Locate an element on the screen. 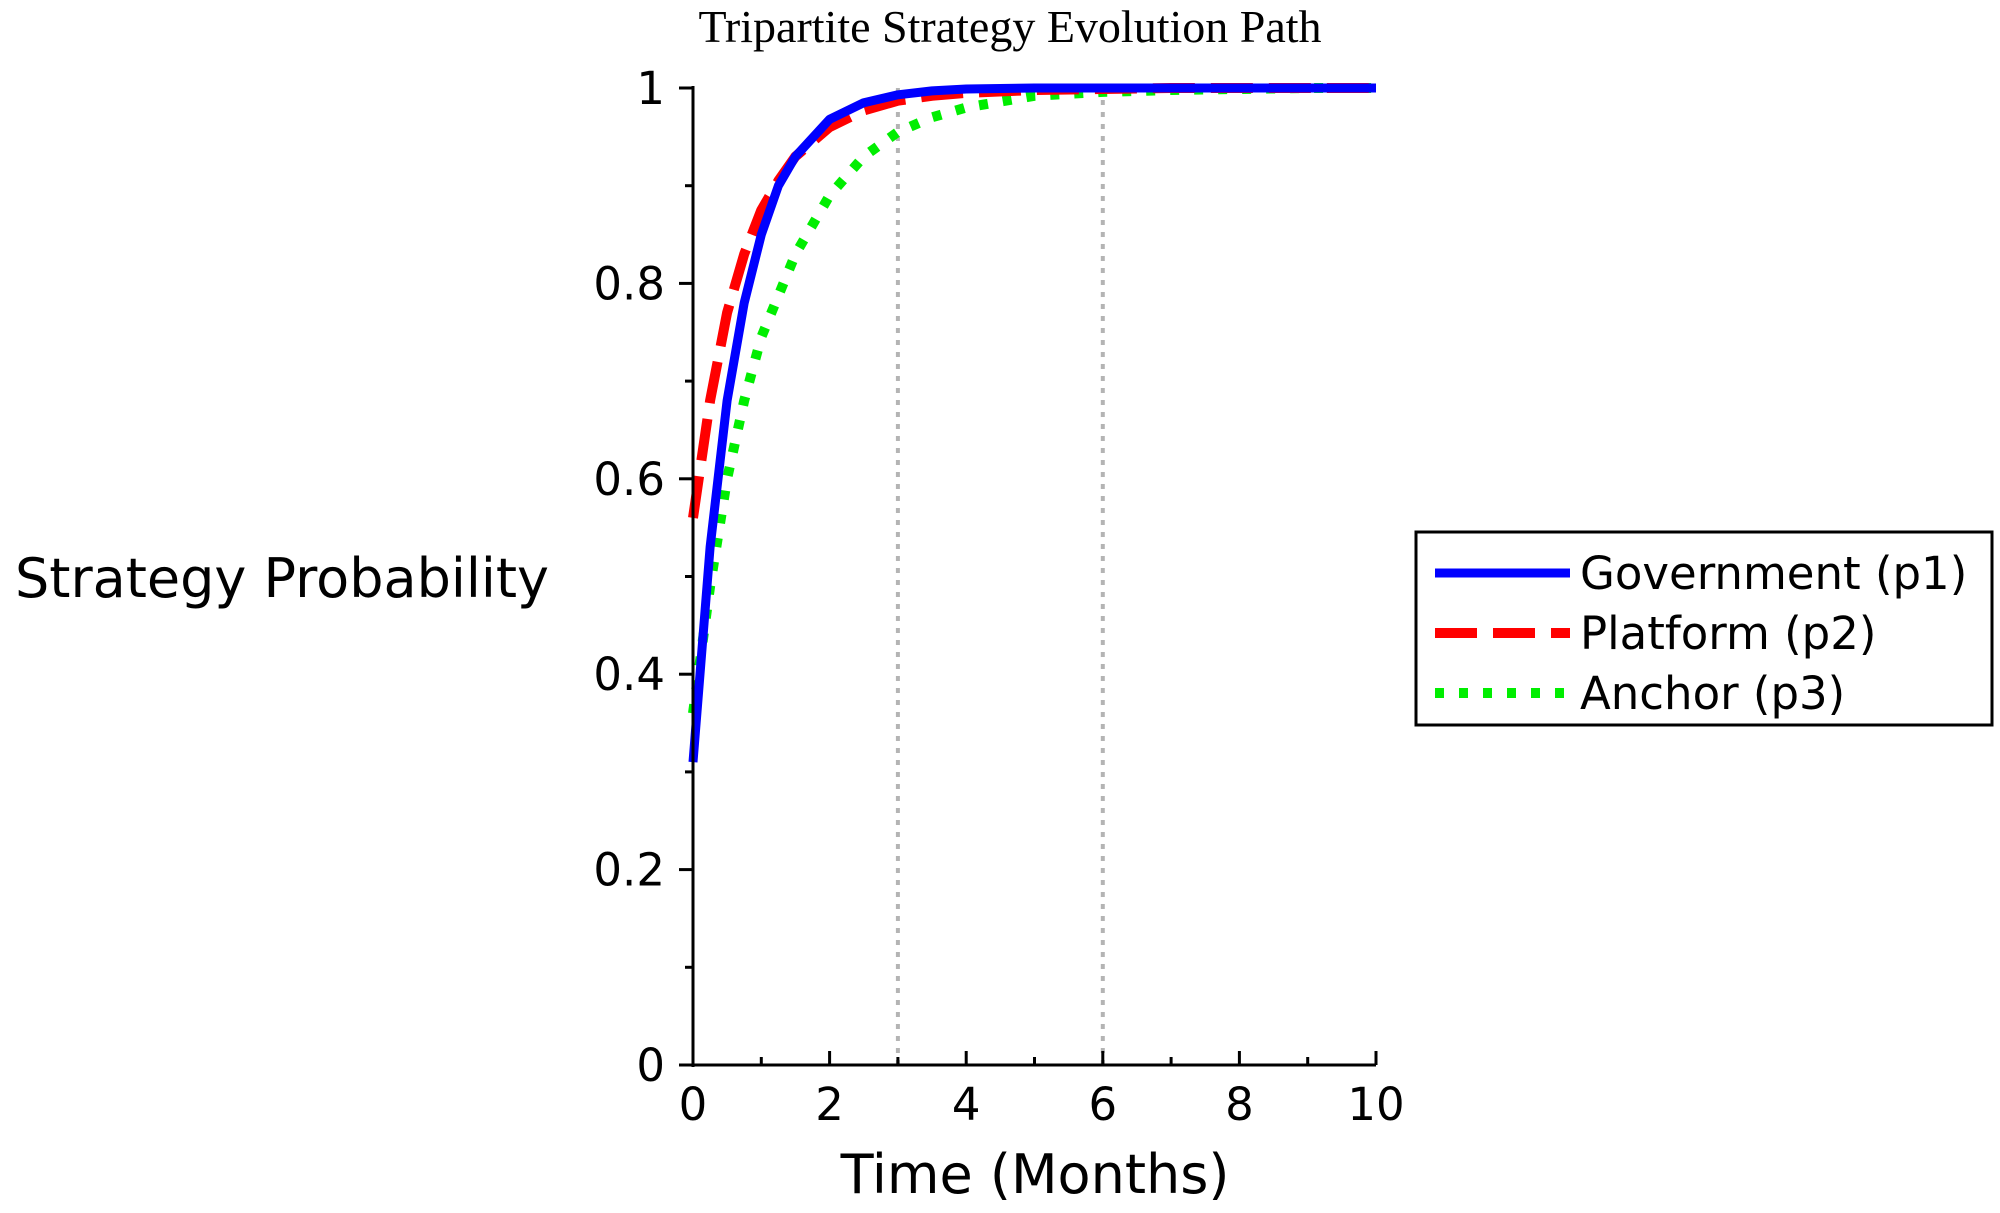  y-axis-label: Strategy Probability is located at coordinates (282, 578).